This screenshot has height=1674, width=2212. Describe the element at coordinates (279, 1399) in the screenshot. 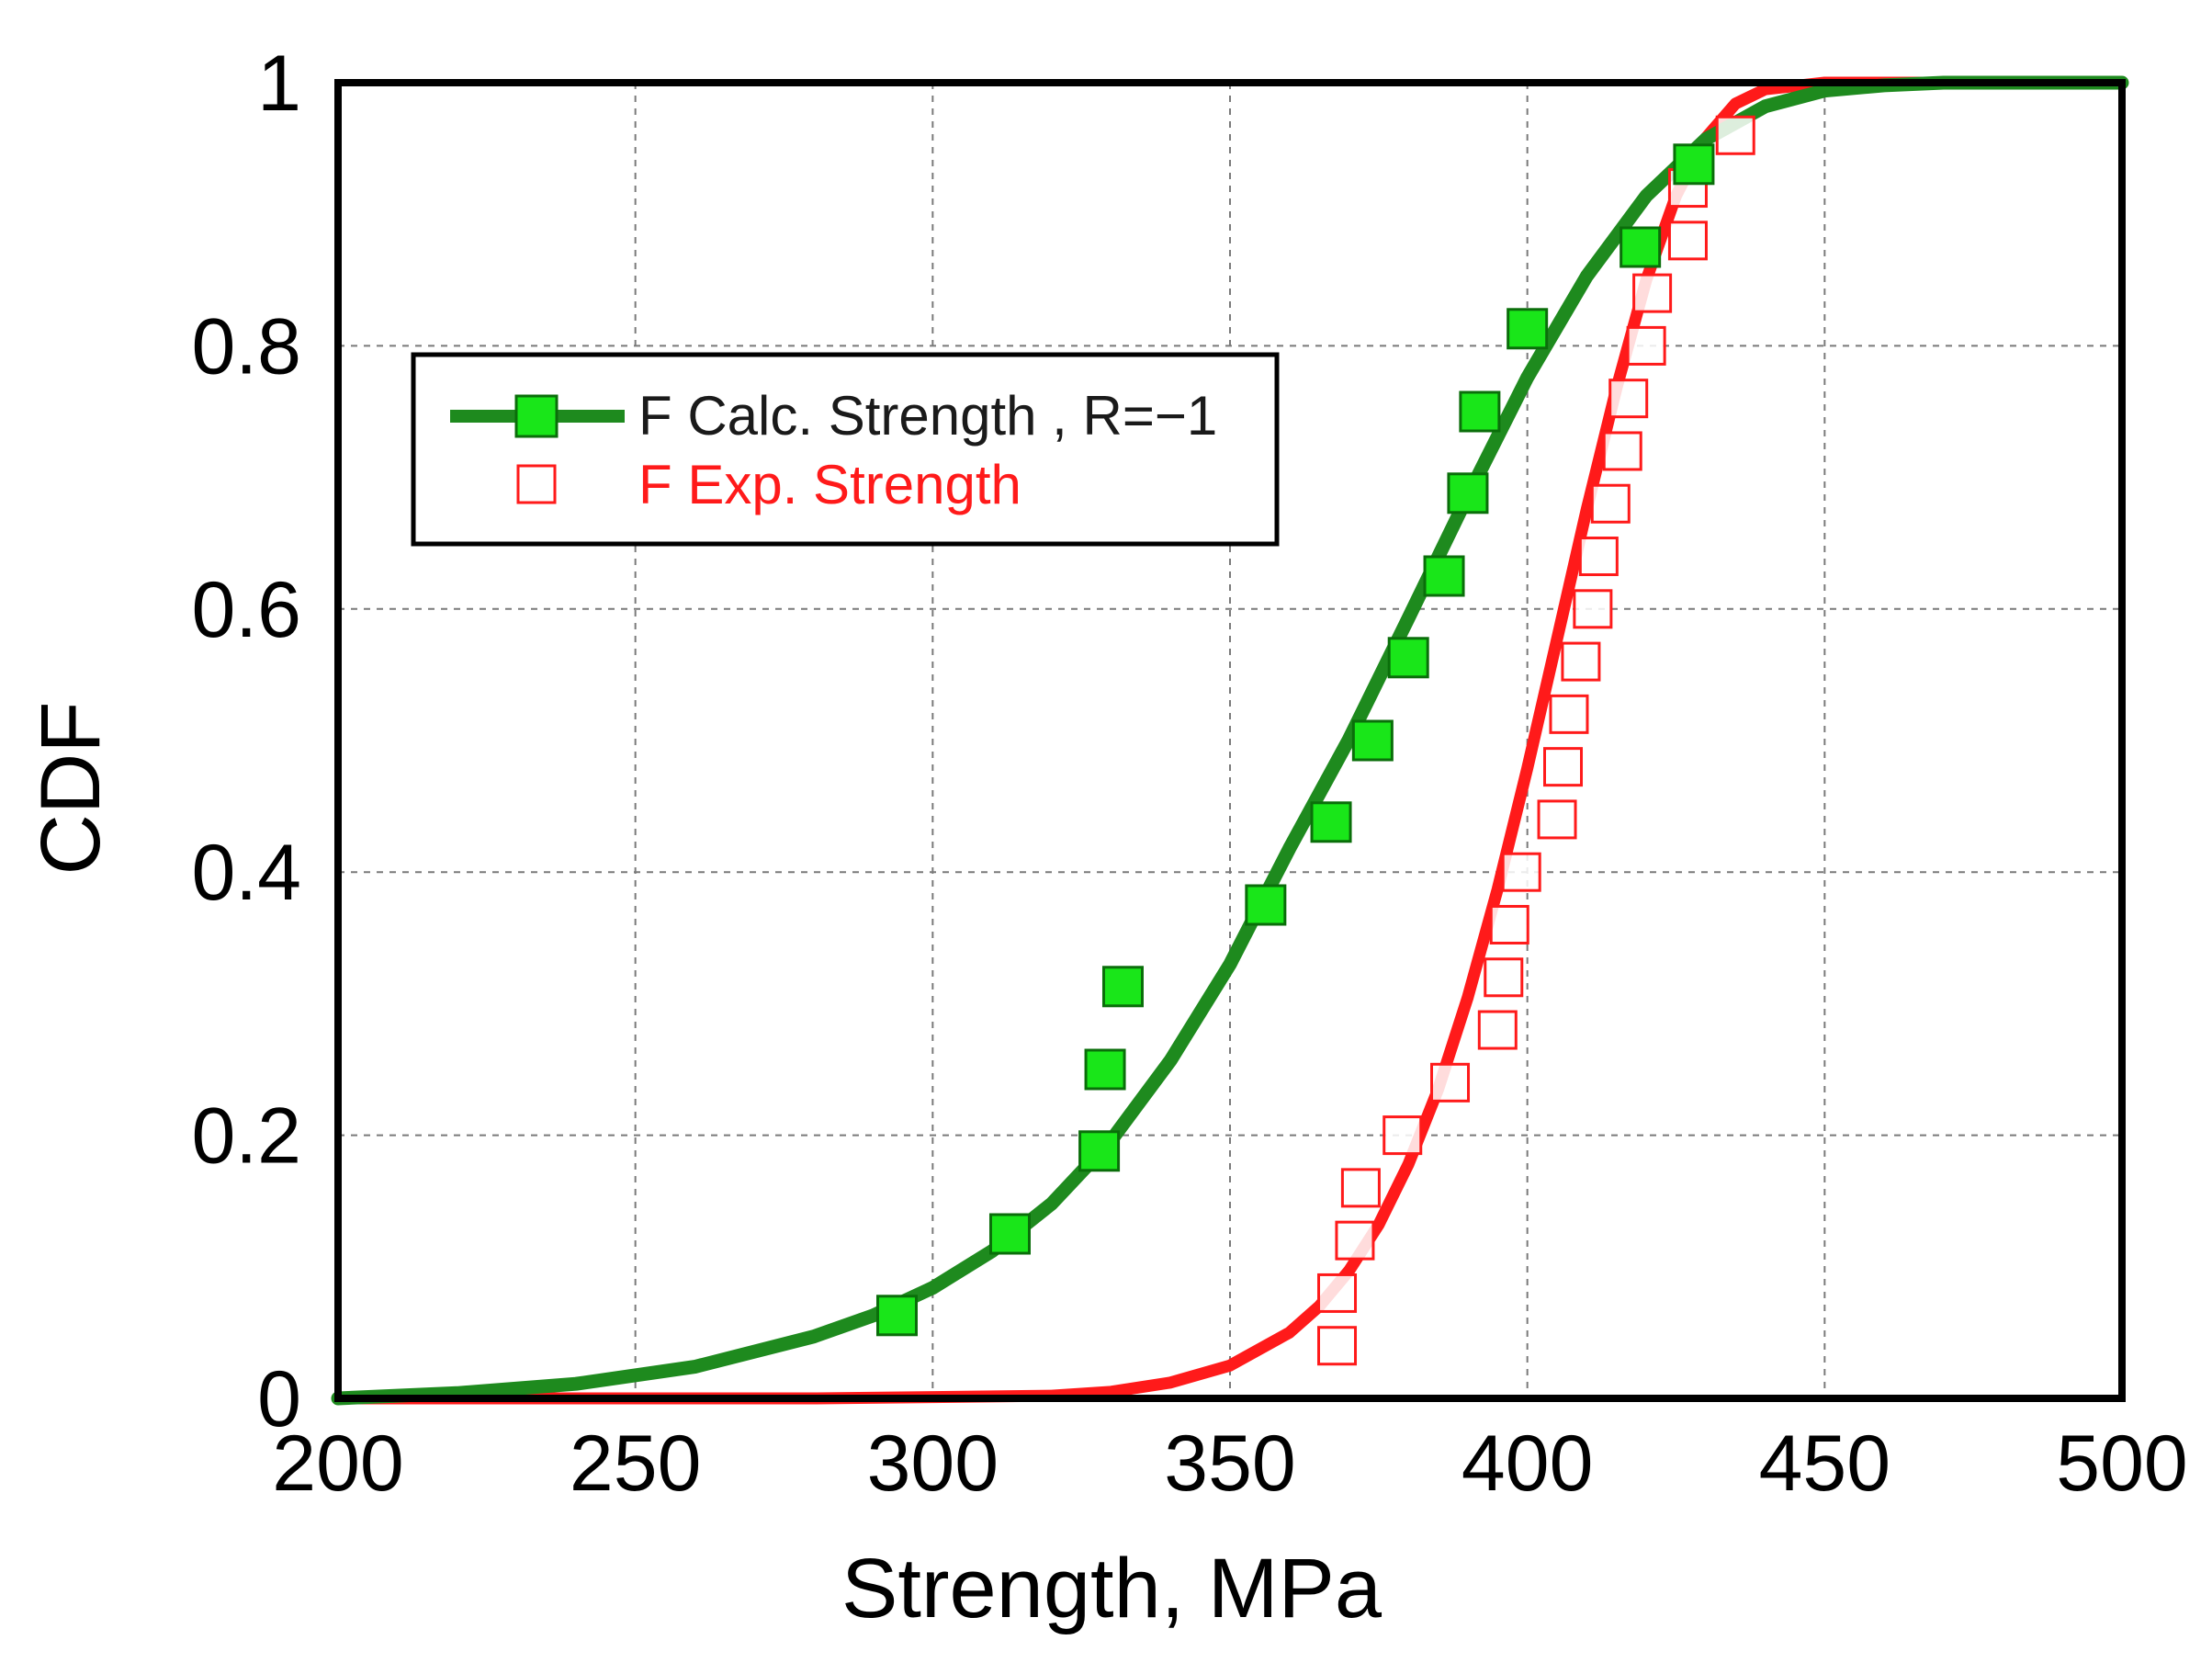

I see `y-tick-label: 0` at that location.